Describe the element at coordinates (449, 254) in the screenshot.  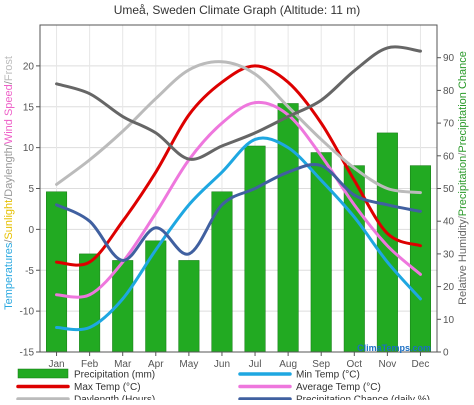
I see `right-tick-label: 30` at that location.